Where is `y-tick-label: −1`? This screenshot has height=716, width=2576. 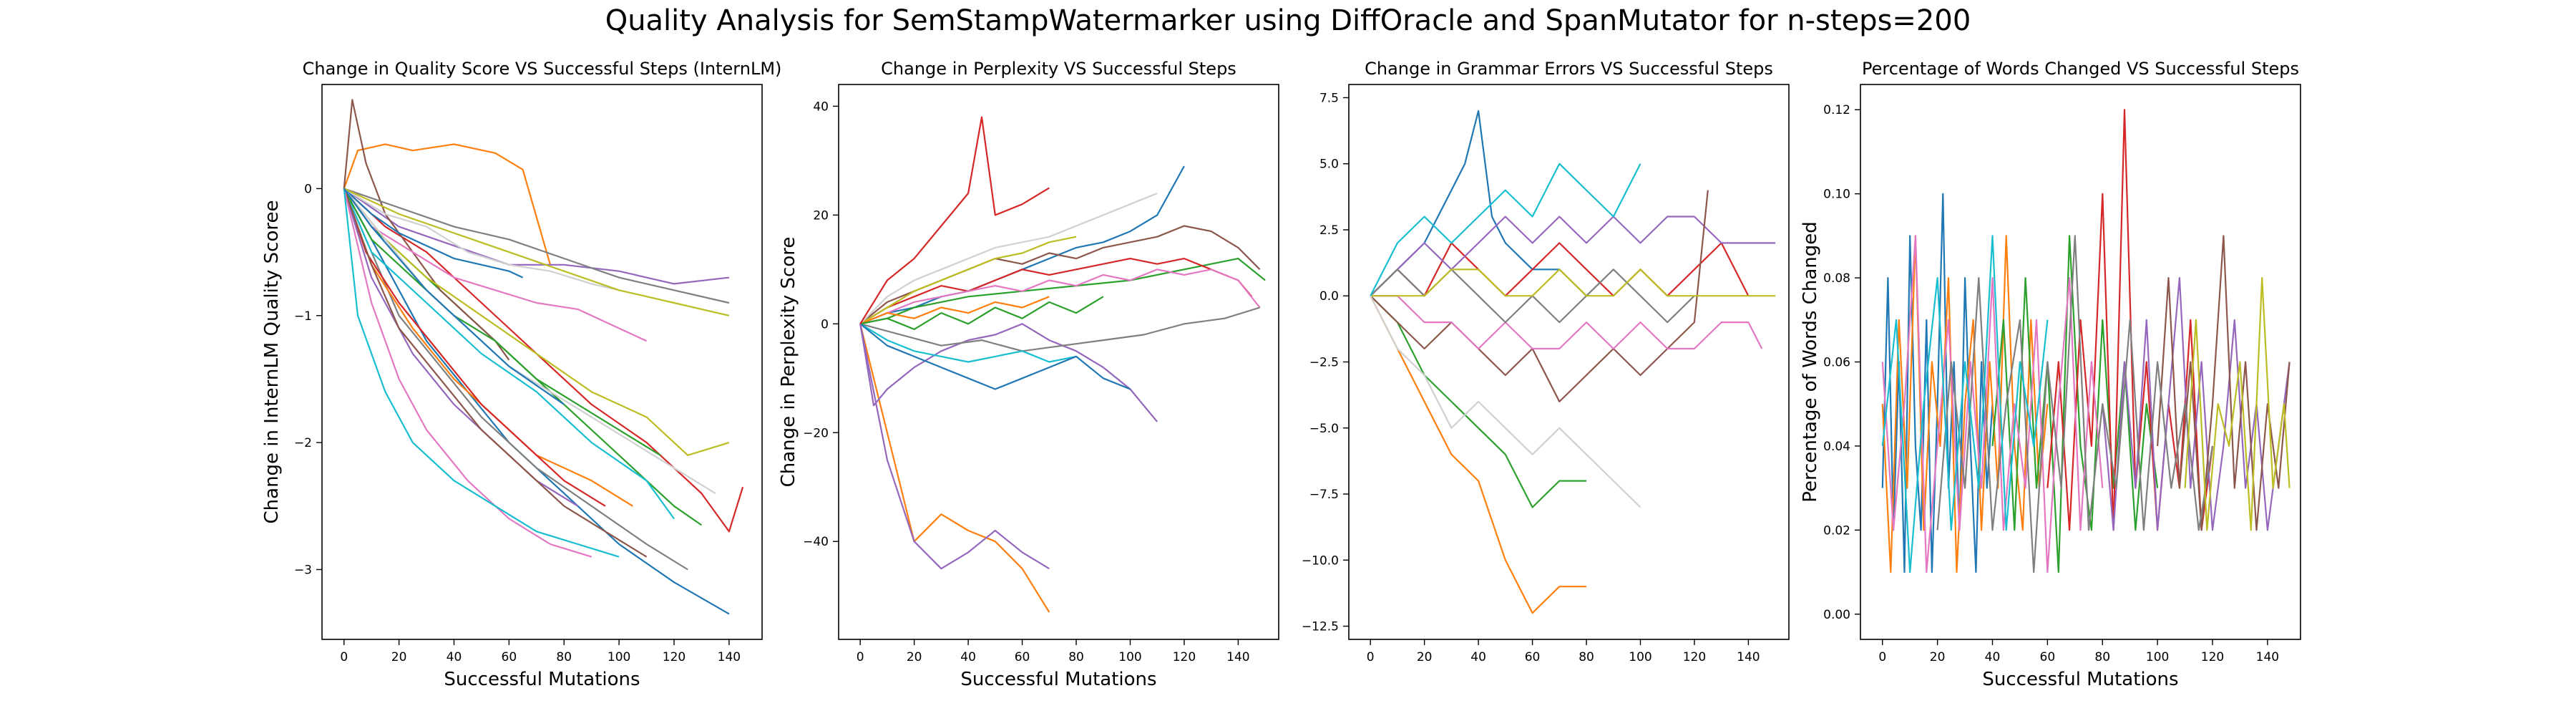 y-tick-label: −1 is located at coordinates (303, 316).